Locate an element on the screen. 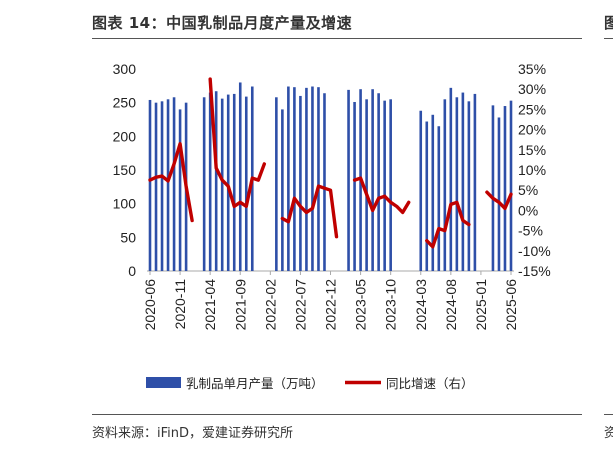  right-tick-5: 5% is located at coordinates (528, 190).